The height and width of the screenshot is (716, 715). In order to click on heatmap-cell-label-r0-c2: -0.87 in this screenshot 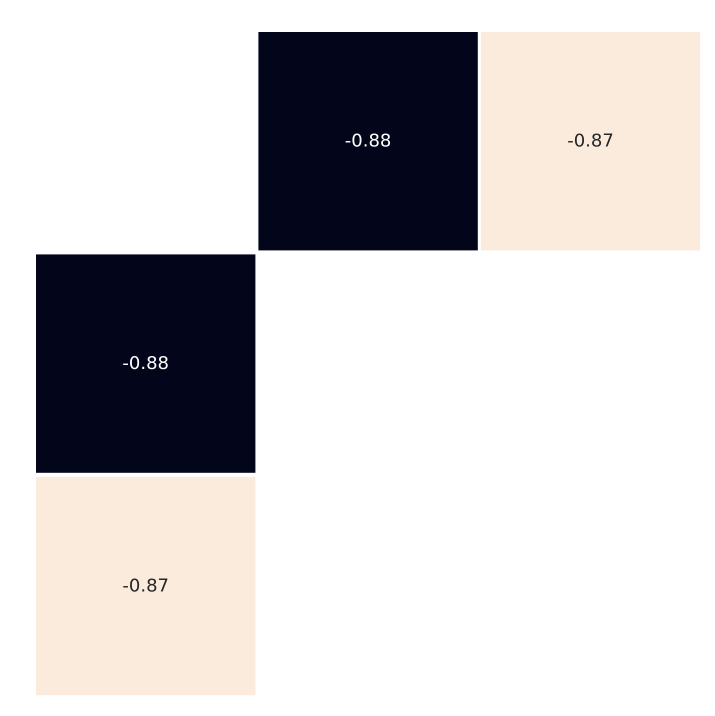, I will do `click(590, 141)`.